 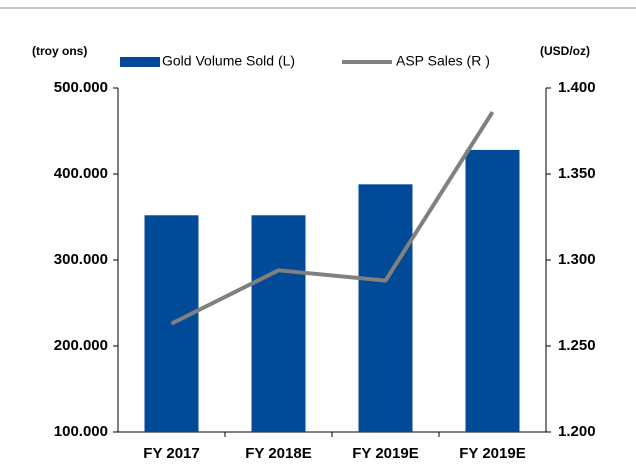 What do you see at coordinates (278, 453) in the screenshot?
I see `x-tick-label: FY 2018E` at bounding box center [278, 453].